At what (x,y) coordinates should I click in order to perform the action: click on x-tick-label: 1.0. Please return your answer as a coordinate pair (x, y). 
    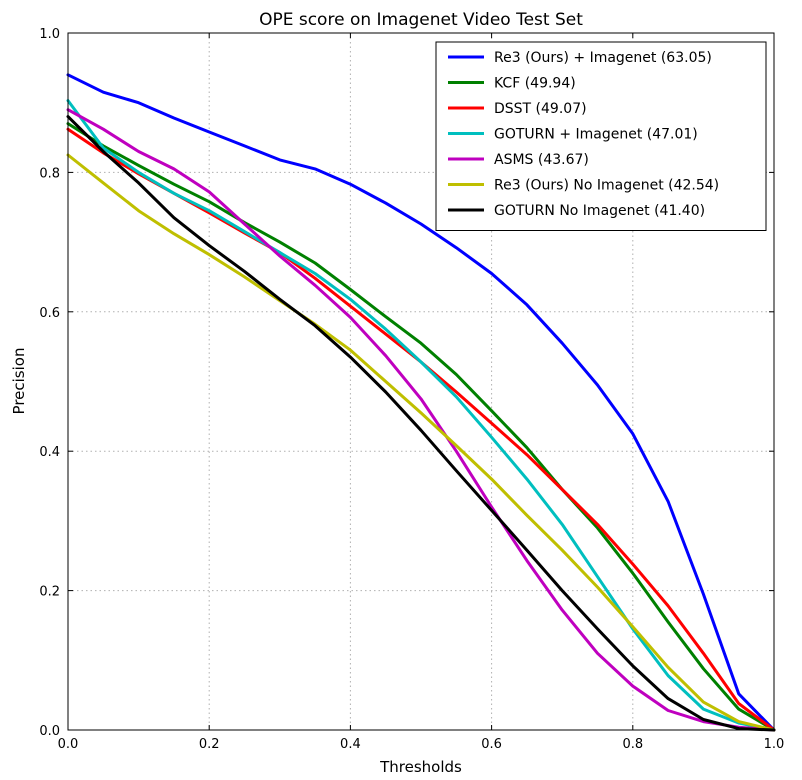
    Looking at the image, I should click on (774, 744).